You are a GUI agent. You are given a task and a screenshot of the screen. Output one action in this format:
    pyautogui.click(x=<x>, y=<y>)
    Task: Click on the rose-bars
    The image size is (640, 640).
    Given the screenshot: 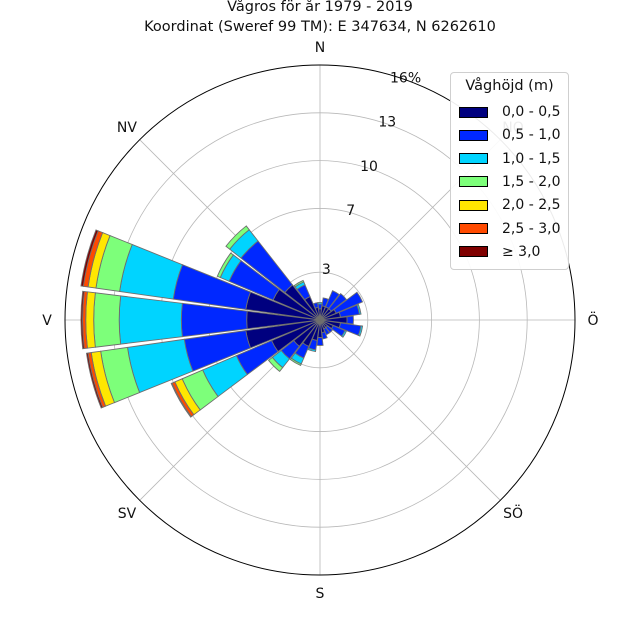 What is the action you would take?
    pyautogui.click(x=222, y=321)
    